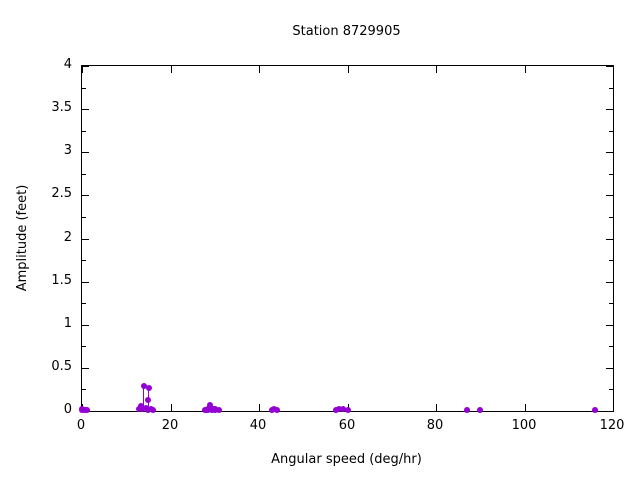  Describe the element at coordinates (612, 425) in the screenshot. I see `x-tick-label: 120` at that location.